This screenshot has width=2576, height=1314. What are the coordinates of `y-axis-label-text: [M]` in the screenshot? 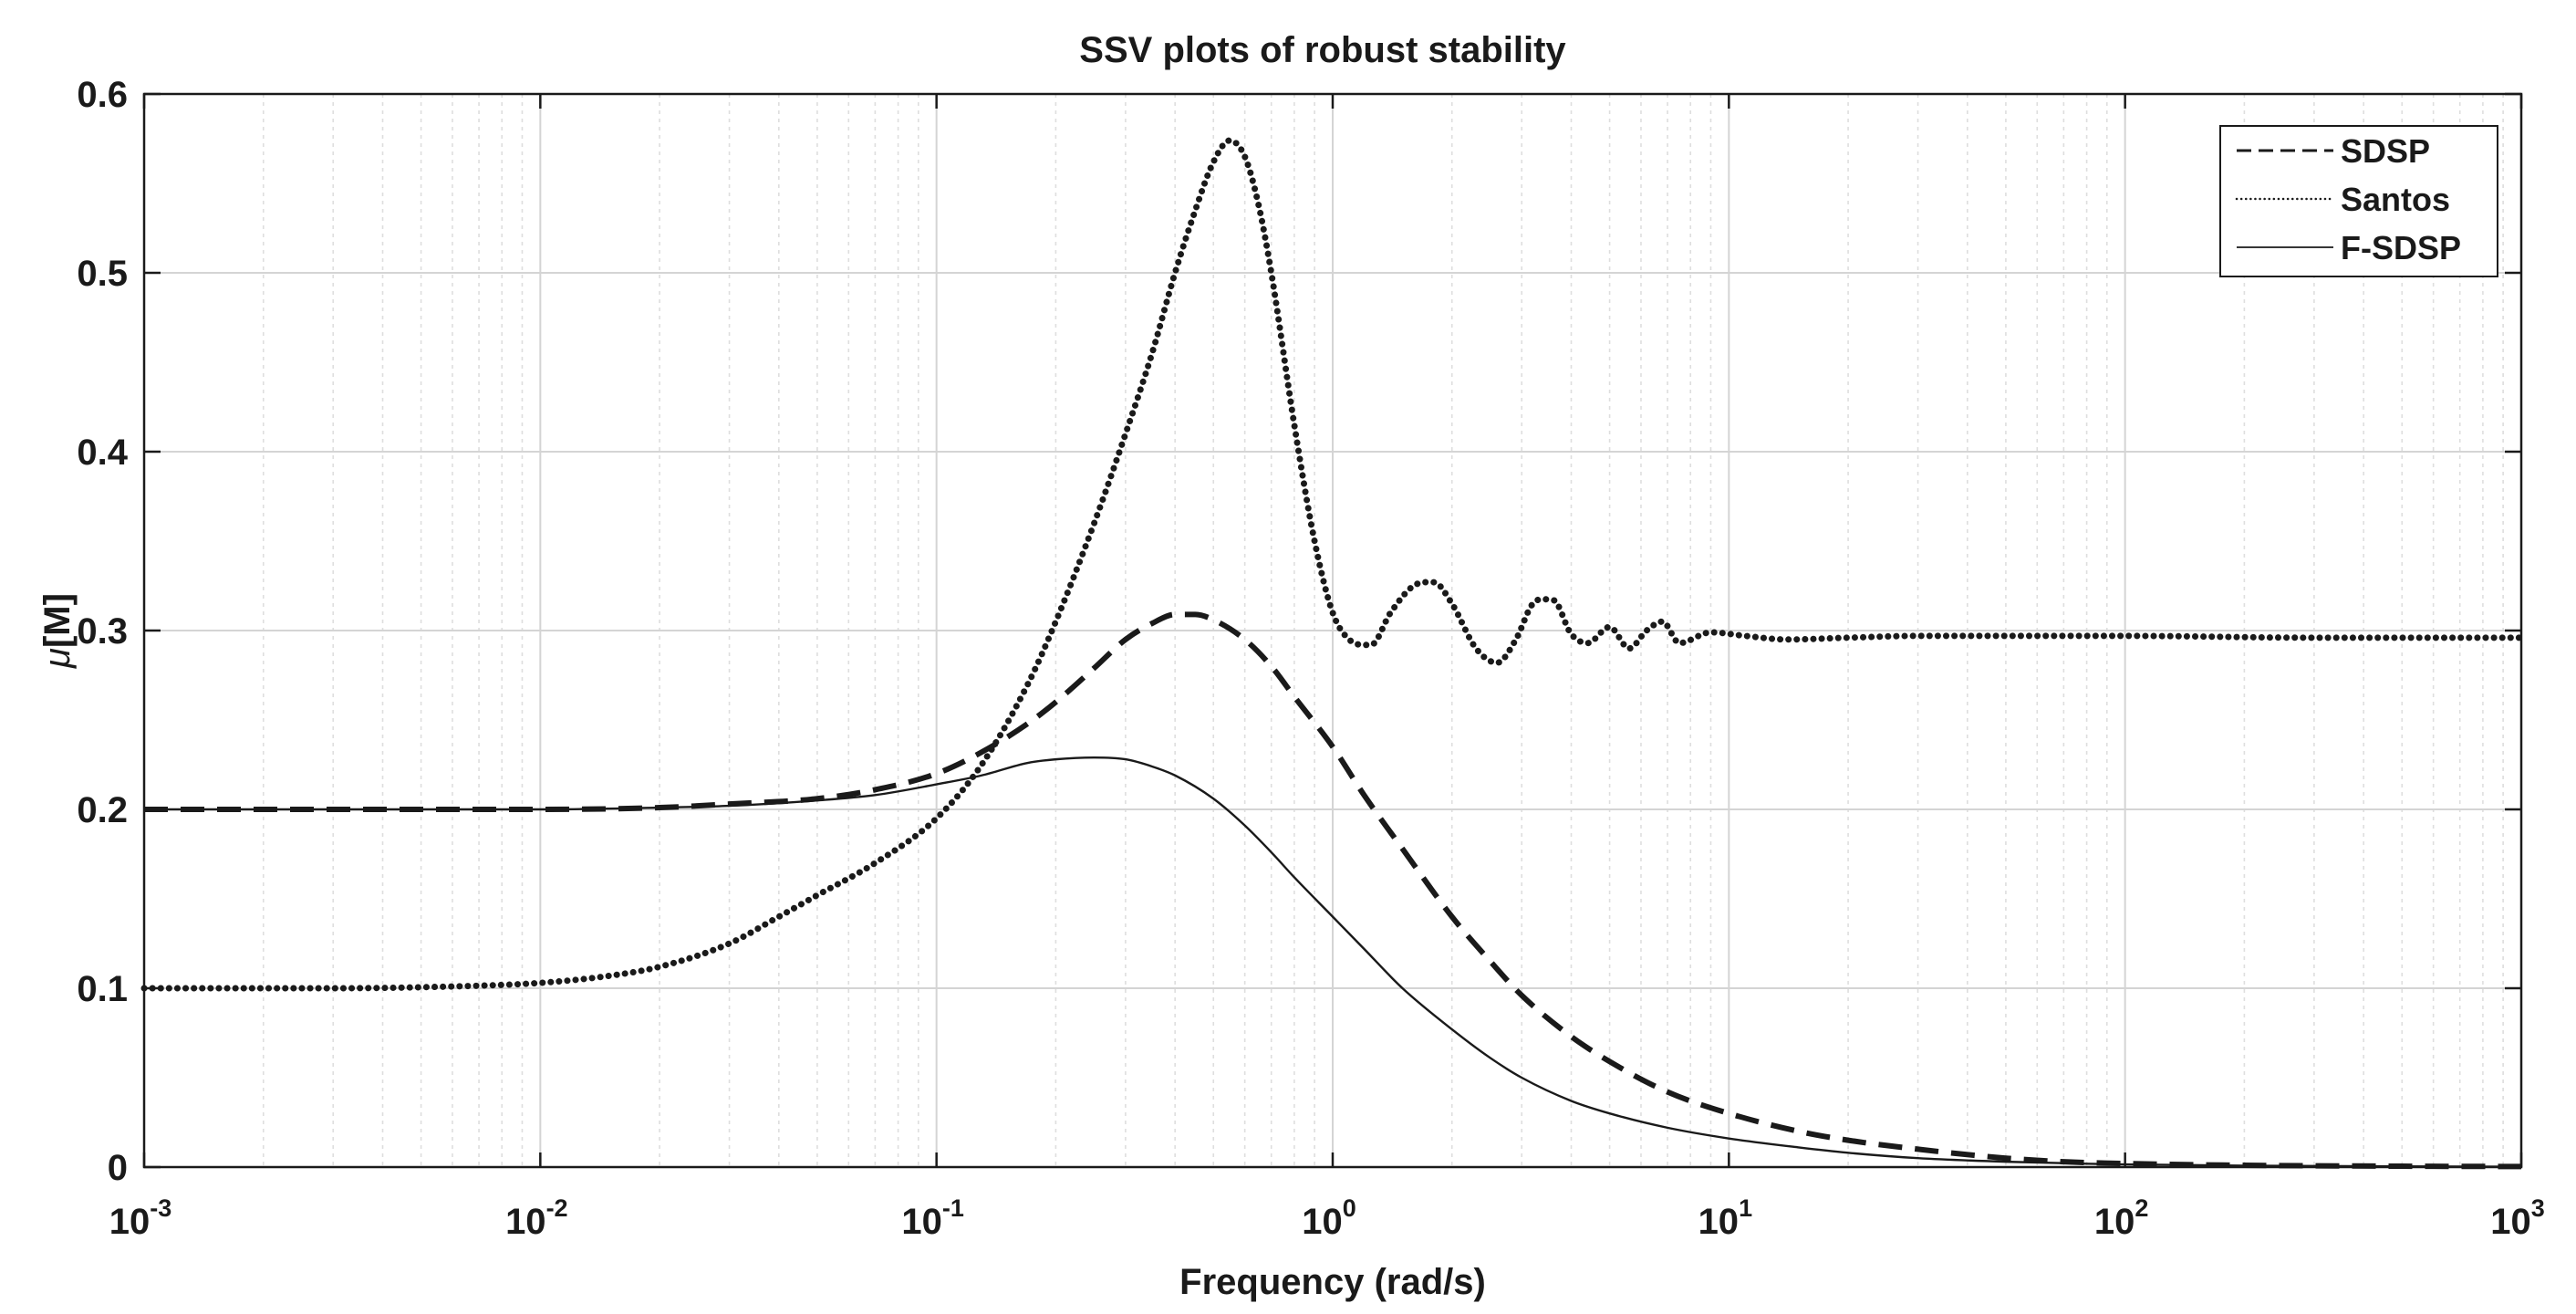 It's located at (57, 620).